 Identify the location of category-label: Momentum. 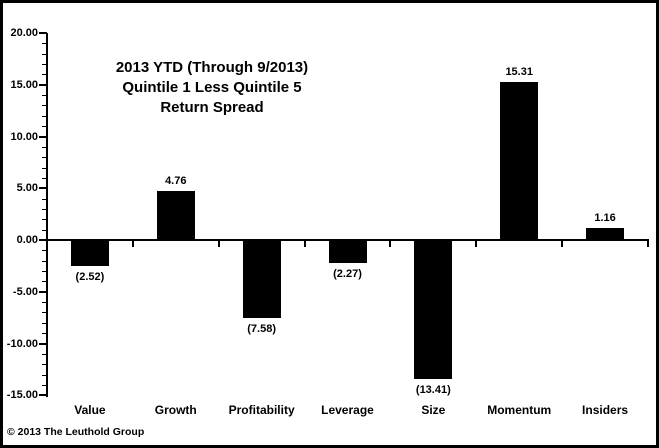
(519, 410).